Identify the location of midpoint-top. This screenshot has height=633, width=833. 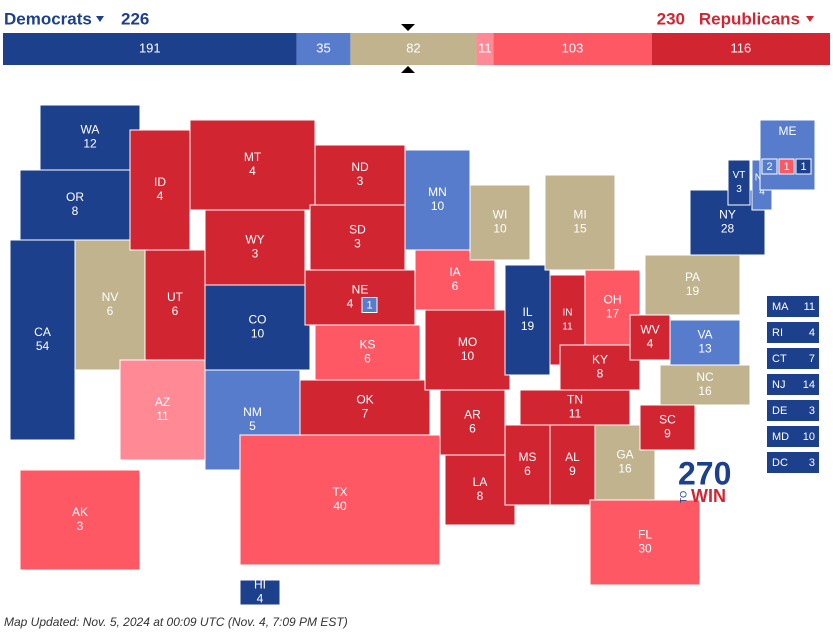
(408, 27).